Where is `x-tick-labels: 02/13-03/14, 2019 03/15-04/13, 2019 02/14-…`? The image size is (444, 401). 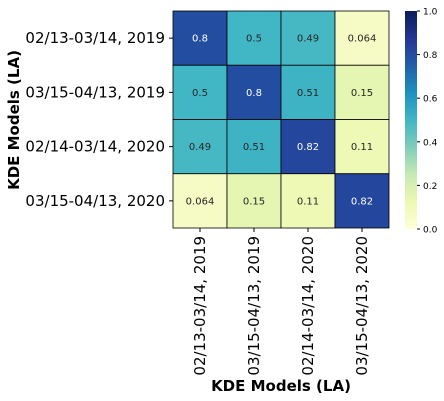
x-tick-labels: 02/13-03/14, 2019 03/15-04/13, 2019 02/14-… is located at coordinates (281, 302).